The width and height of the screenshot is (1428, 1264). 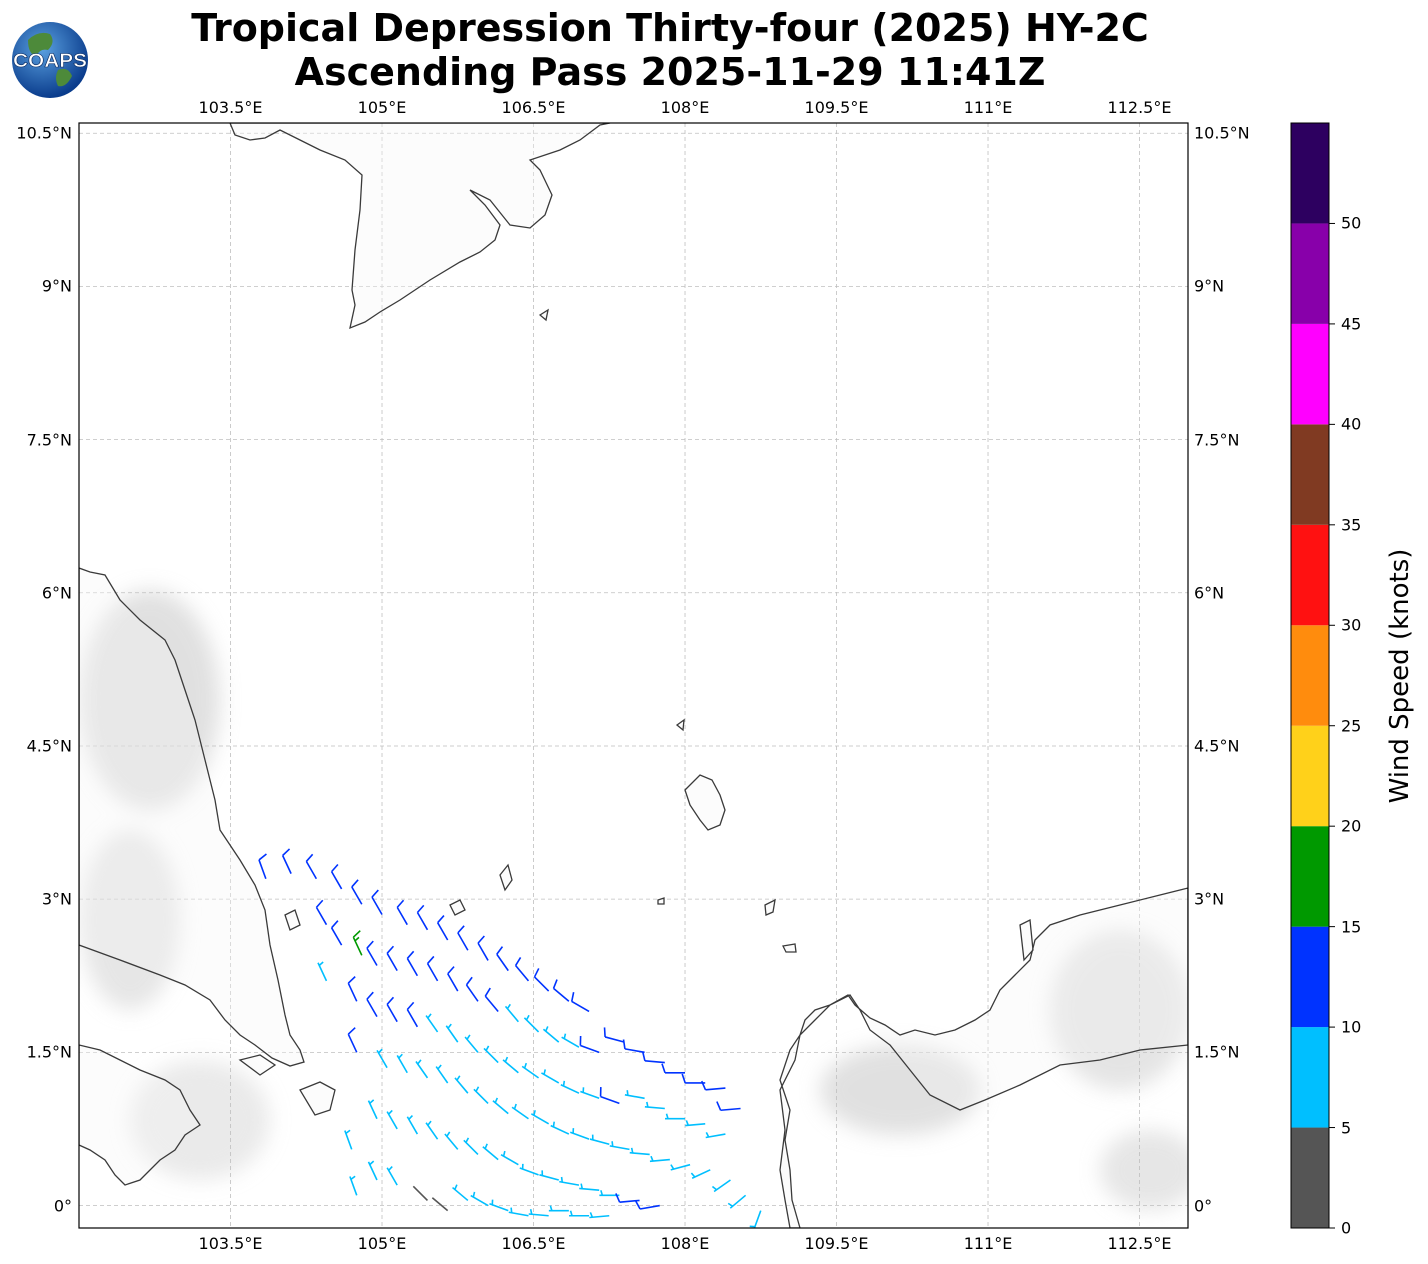 I want to click on island-natuna, so click(x=705, y=802).